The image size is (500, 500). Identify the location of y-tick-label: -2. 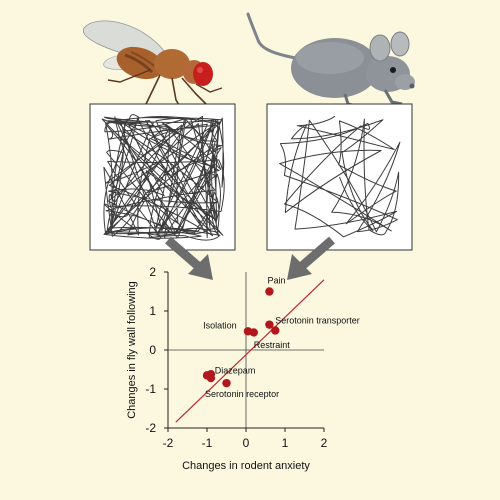
(150, 428).